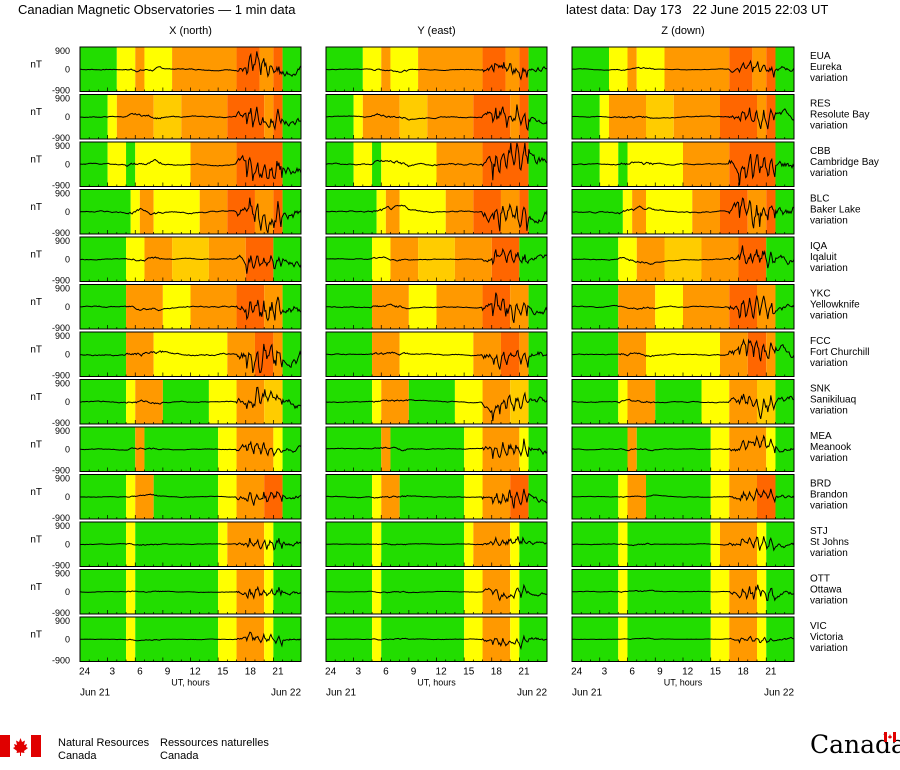 This screenshot has width=900, height=770. Describe the element at coordinates (278, 672) in the screenshot. I see `x-tick-label: 21` at that location.